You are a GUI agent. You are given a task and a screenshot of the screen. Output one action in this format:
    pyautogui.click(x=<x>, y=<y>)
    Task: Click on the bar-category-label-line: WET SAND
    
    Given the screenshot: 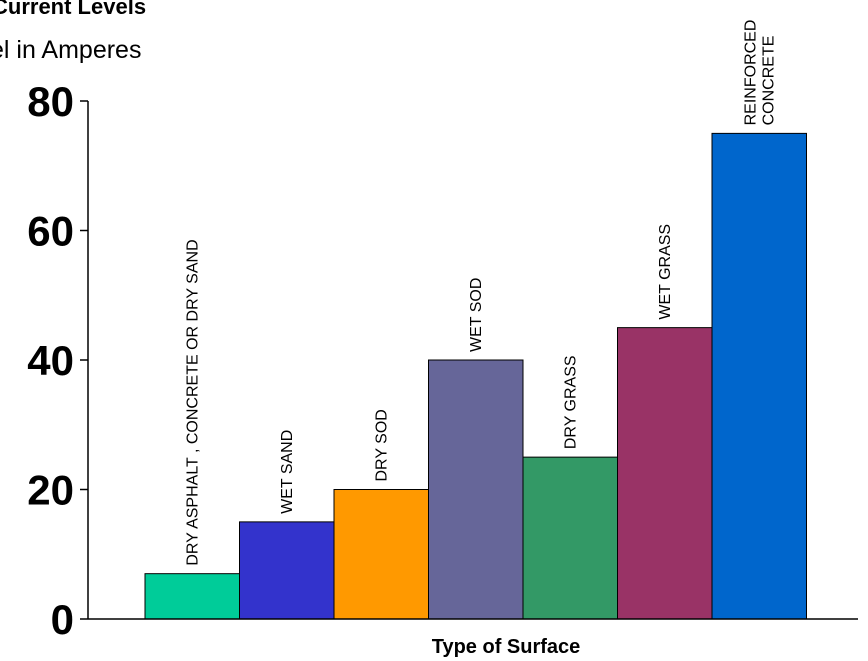 What is the action you would take?
    pyautogui.click(x=287, y=472)
    